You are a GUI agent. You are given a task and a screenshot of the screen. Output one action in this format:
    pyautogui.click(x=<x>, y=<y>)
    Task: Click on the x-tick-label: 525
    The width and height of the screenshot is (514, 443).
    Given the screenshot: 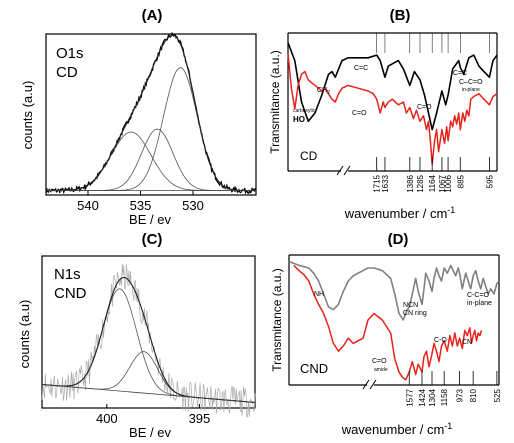 What is the action you would take?
    pyautogui.click(x=497, y=395)
    